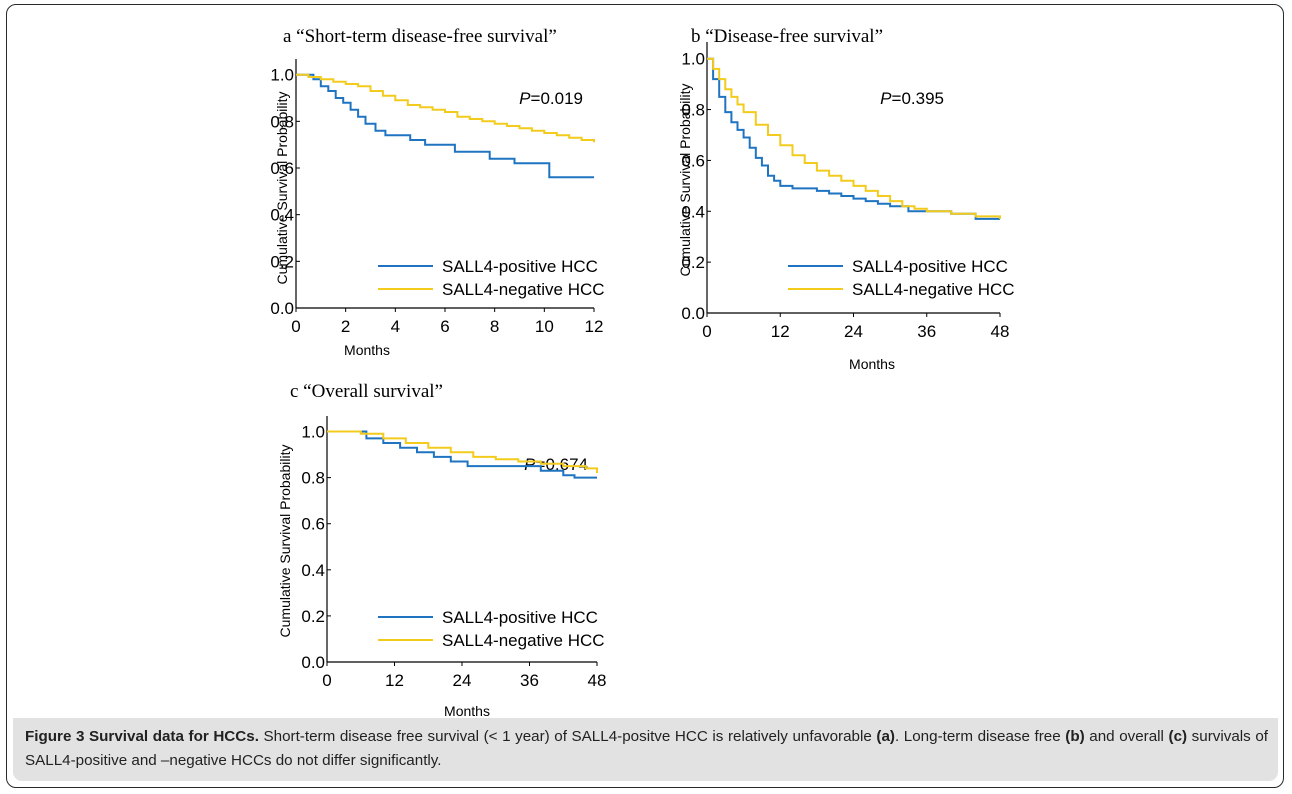 The height and width of the screenshot is (794, 1292). What do you see at coordinates (872, 364) in the screenshot?
I see `chart-b-x-label: Months` at bounding box center [872, 364].